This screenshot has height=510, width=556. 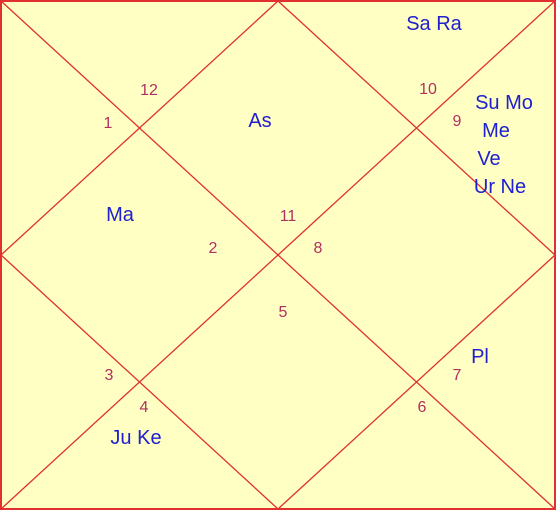 I want to click on house-number-8: 8, so click(x=318, y=248).